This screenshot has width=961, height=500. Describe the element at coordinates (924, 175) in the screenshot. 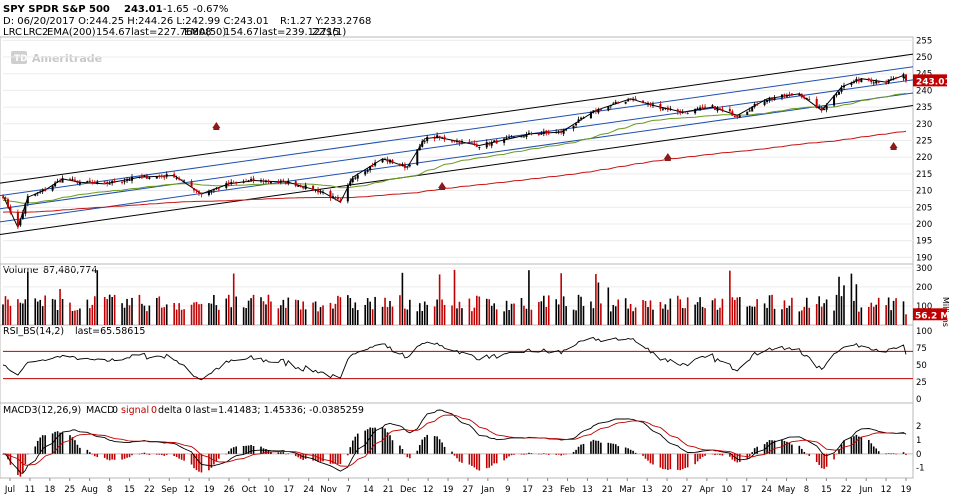

I see `price-tick-label: 215` at that location.